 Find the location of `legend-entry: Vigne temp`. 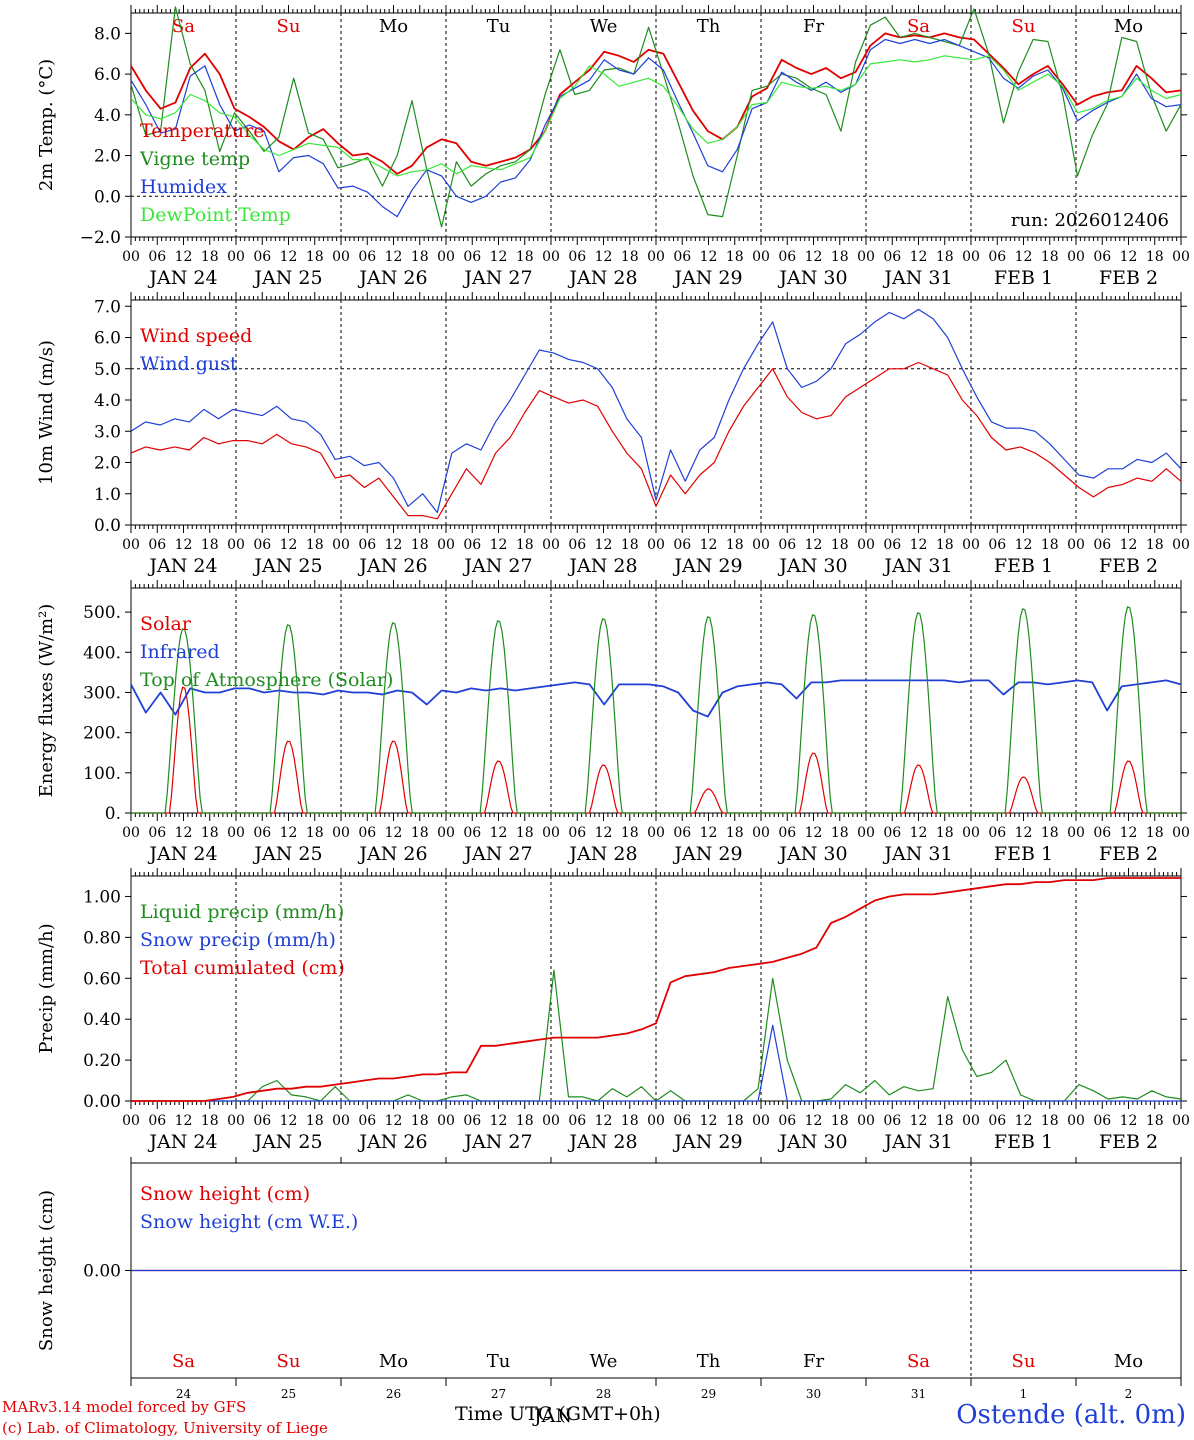

legend-entry: Vigne temp is located at coordinates (194, 159).